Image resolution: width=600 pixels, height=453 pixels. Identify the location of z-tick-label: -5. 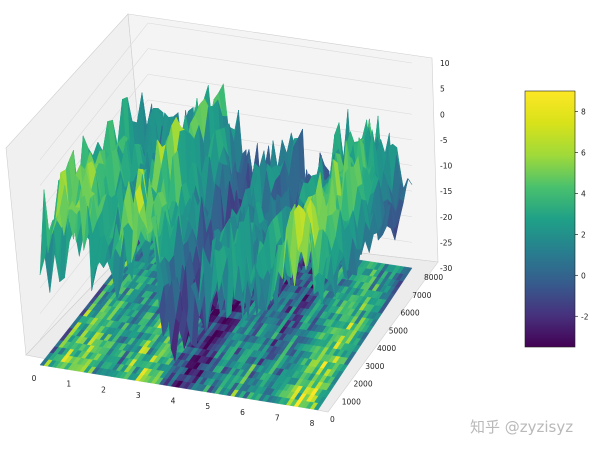
(444, 140).